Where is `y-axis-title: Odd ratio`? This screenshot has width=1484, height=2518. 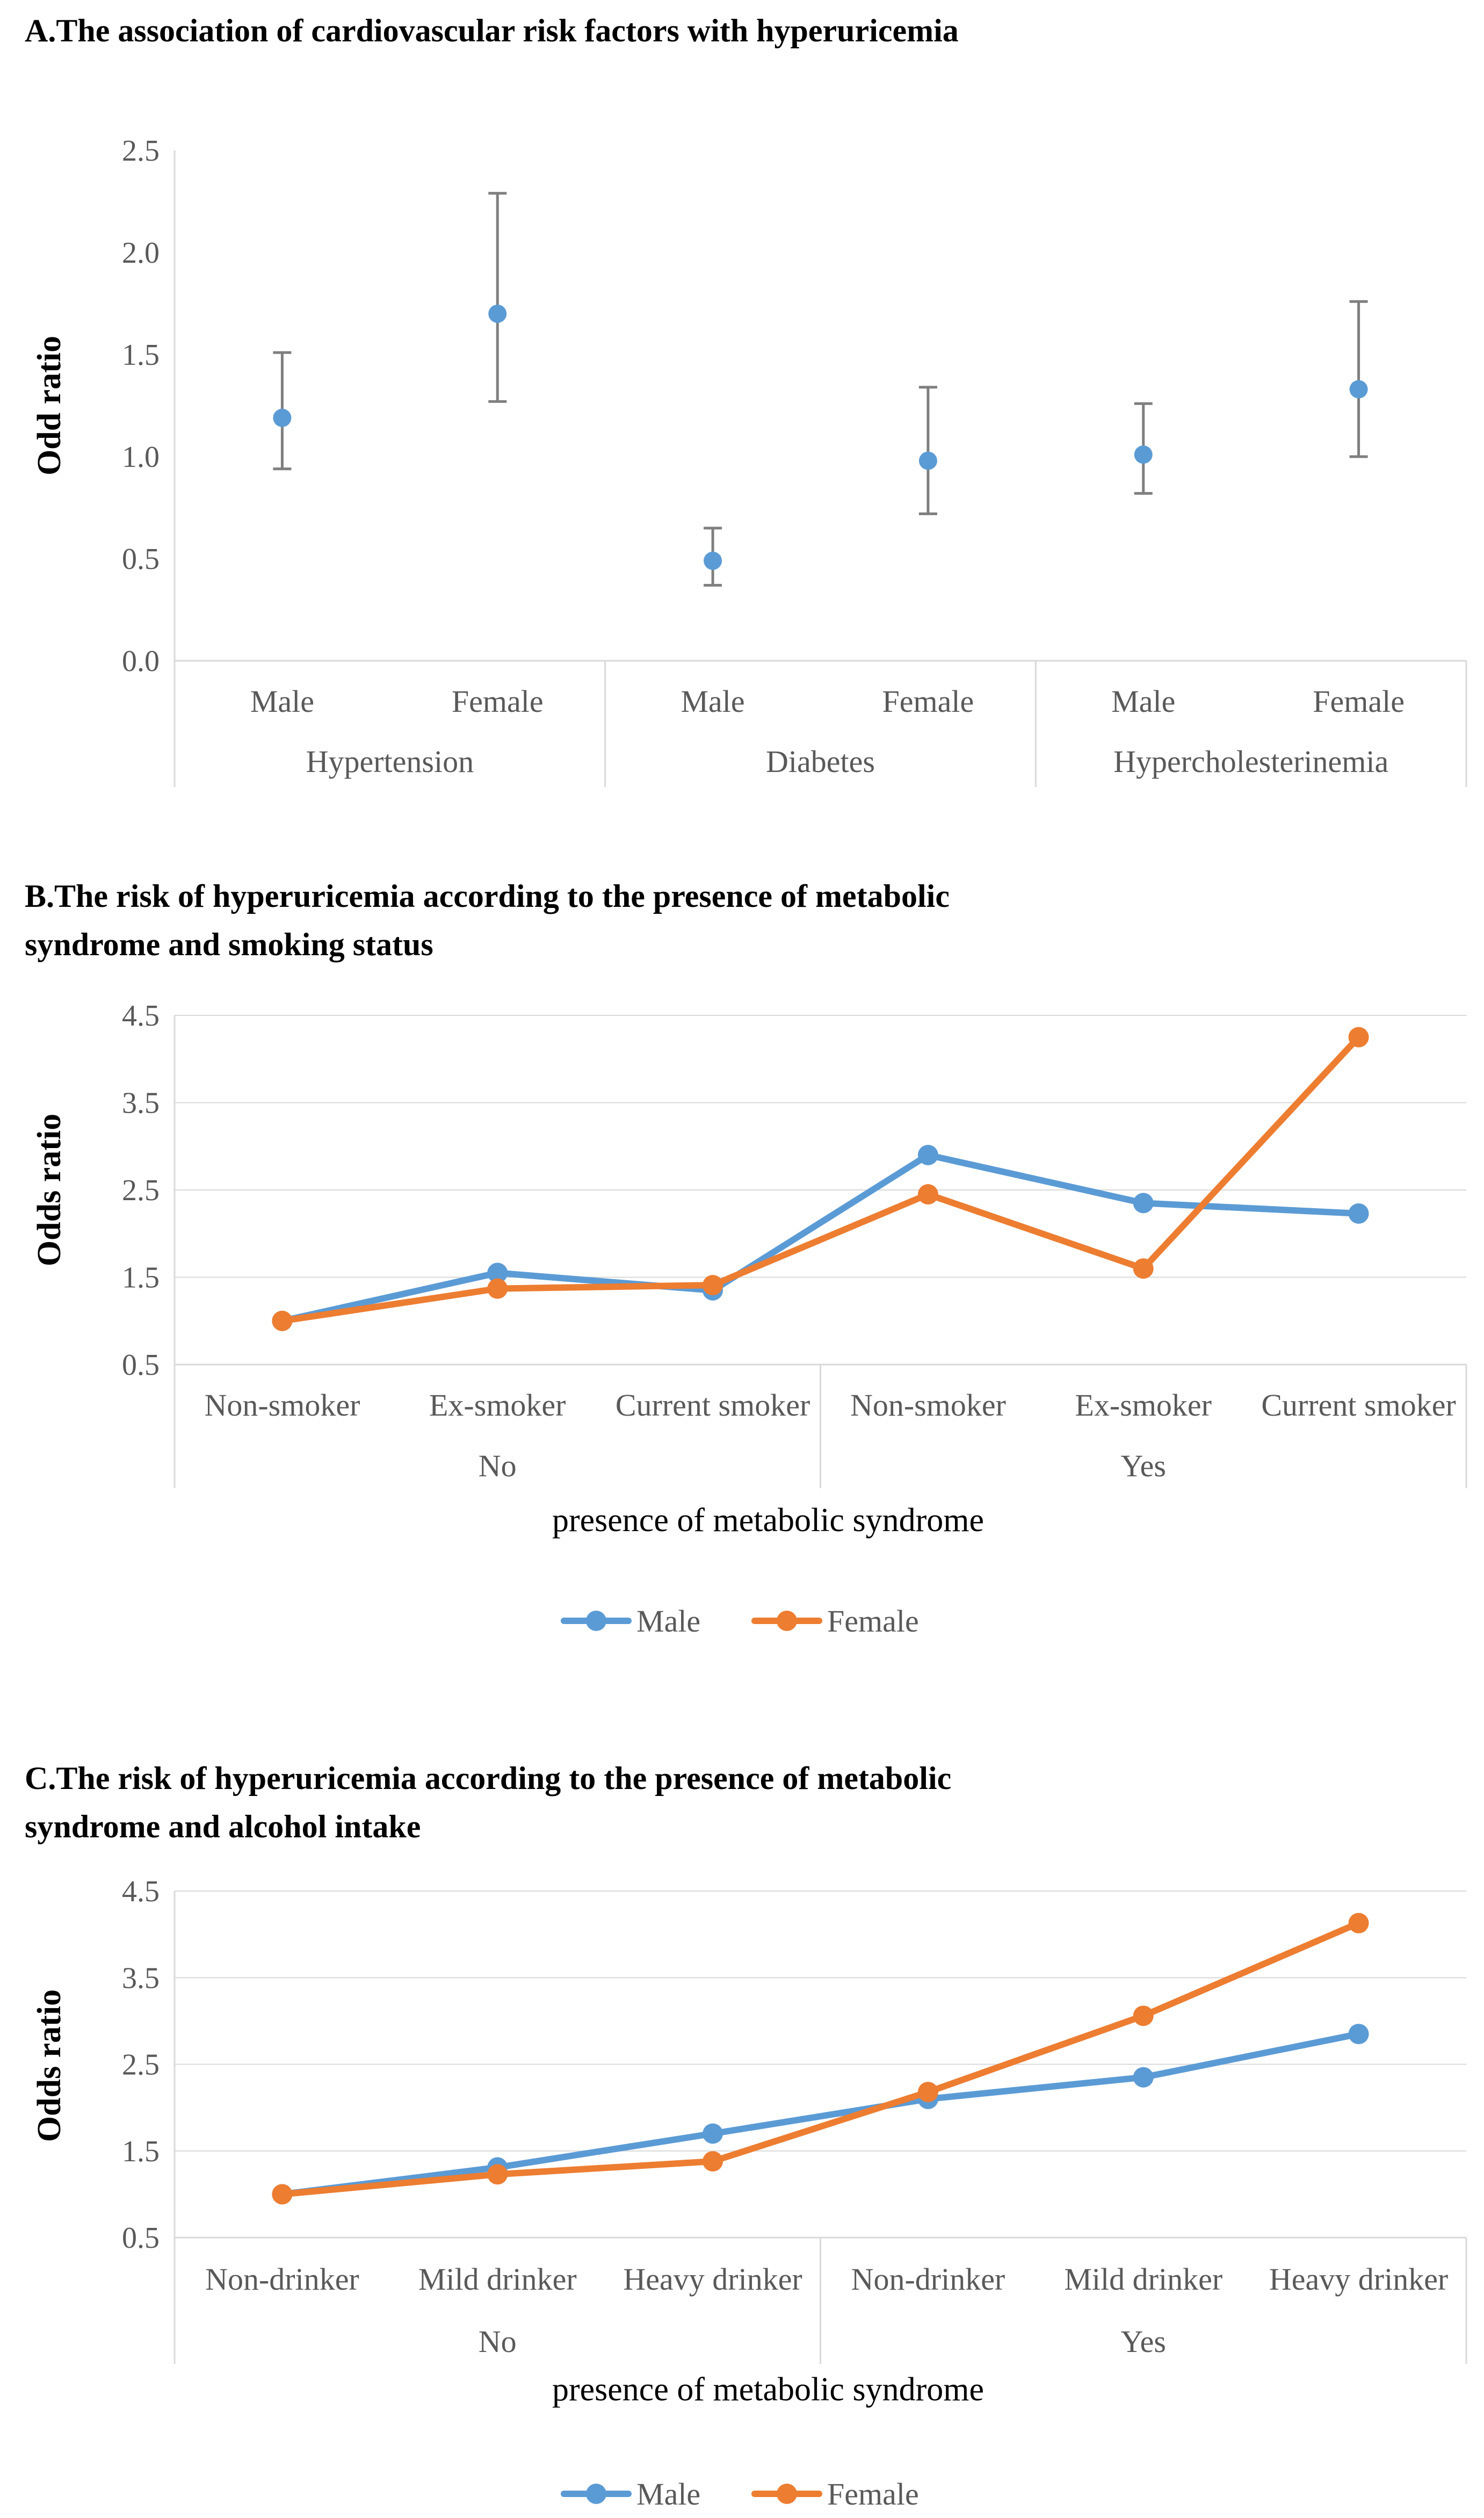 y-axis-title: Odd ratio is located at coordinates (49, 405).